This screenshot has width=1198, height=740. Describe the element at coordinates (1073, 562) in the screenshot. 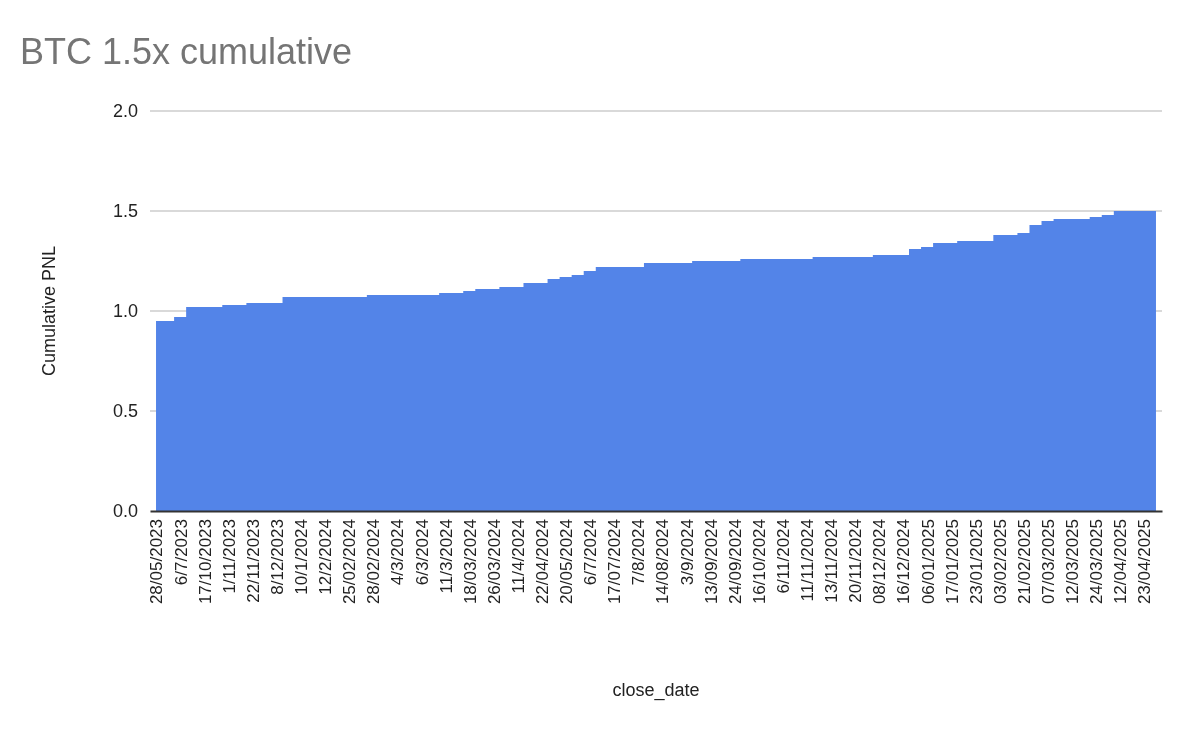

I see `x-tick-label: 12/03/2025` at that location.